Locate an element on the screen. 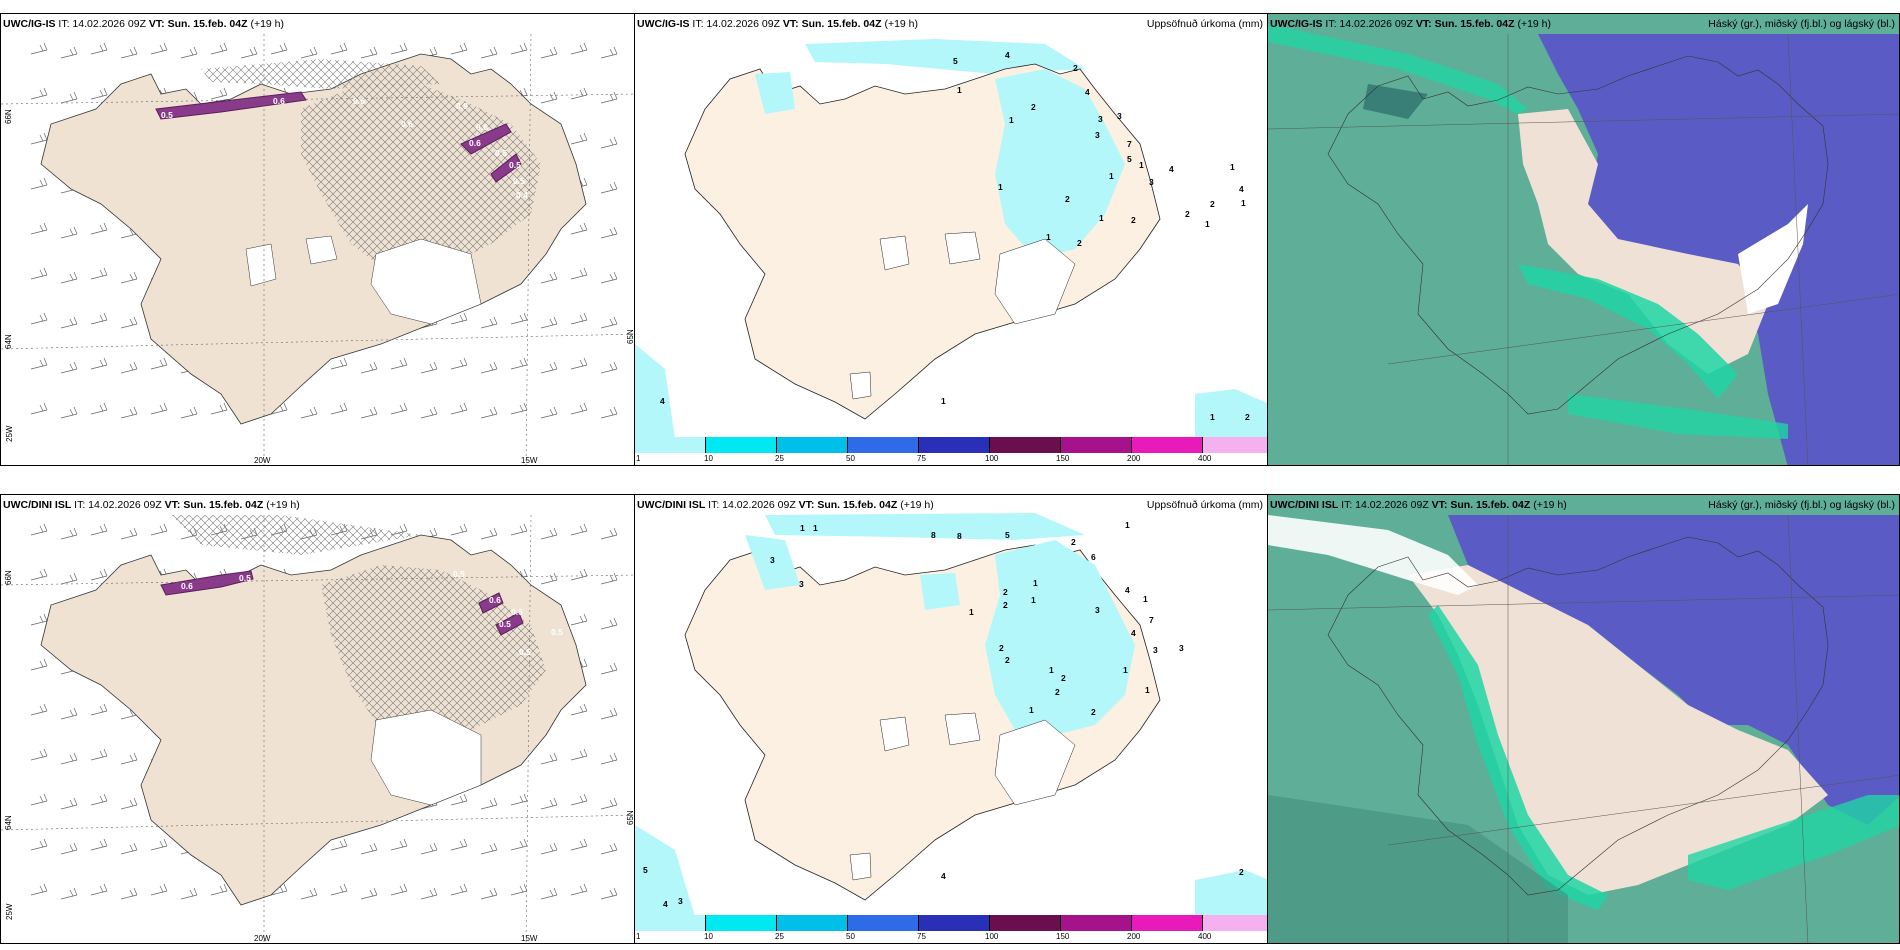 The width and height of the screenshot is (1900, 950). precip-area-east is located at coordinates (1060, 637).